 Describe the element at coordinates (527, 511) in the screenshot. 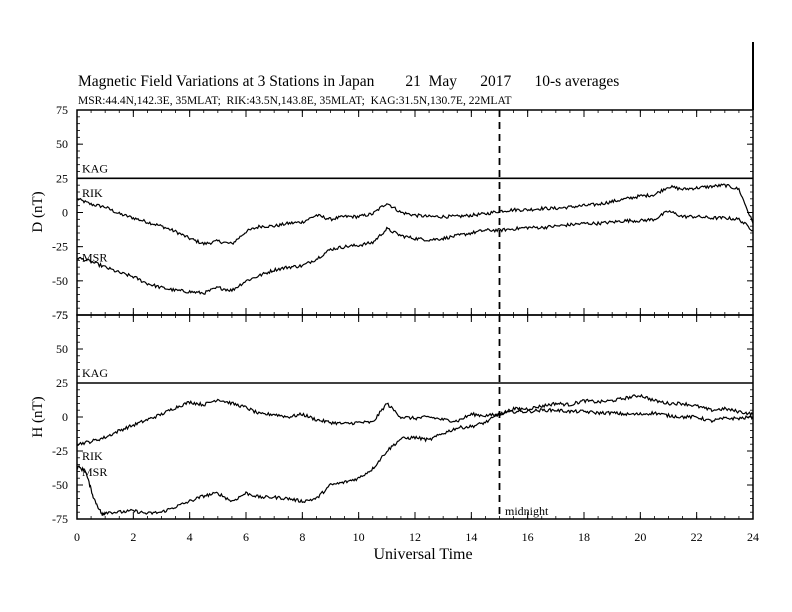

I see `midnight-label: midnight` at that location.